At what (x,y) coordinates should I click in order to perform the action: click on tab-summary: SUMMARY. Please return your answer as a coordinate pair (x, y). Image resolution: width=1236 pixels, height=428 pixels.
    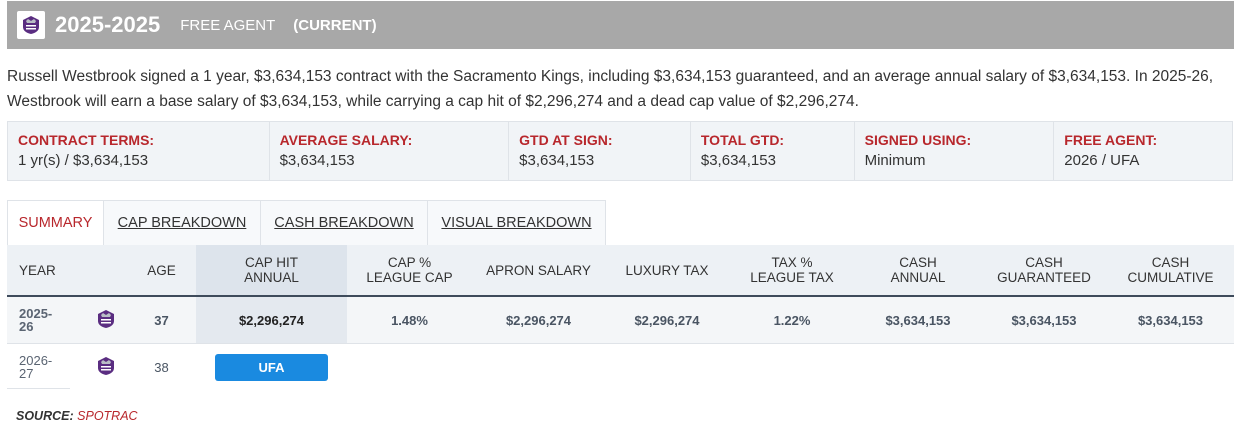
    Looking at the image, I should click on (56, 223).